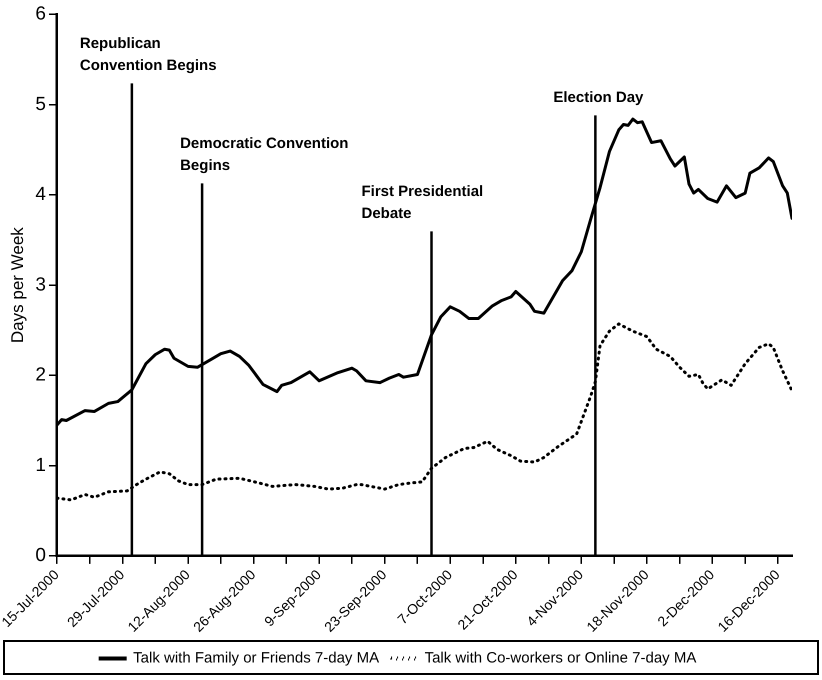  Describe the element at coordinates (40, 14) in the screenshot. I see `y-tick-label: 6` at that location.